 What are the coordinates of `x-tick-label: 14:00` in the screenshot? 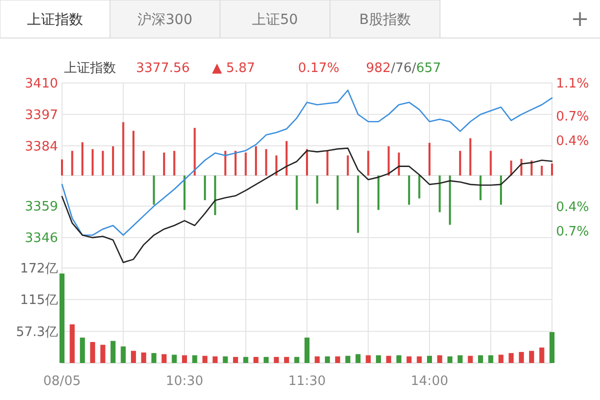 It's located at (429, 381).